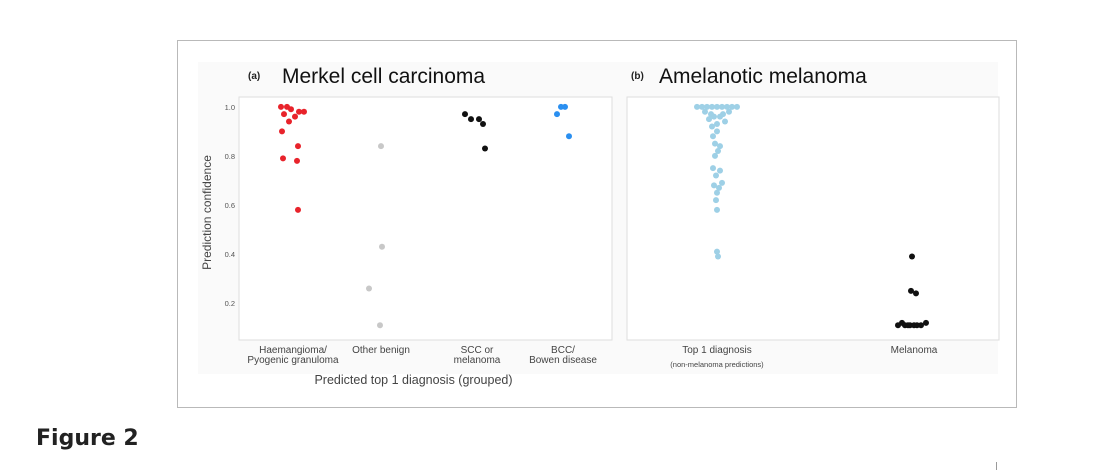  I want to click on x-axis-label: Predicted top 1 diagnosis (grouped), so click(413, 380).